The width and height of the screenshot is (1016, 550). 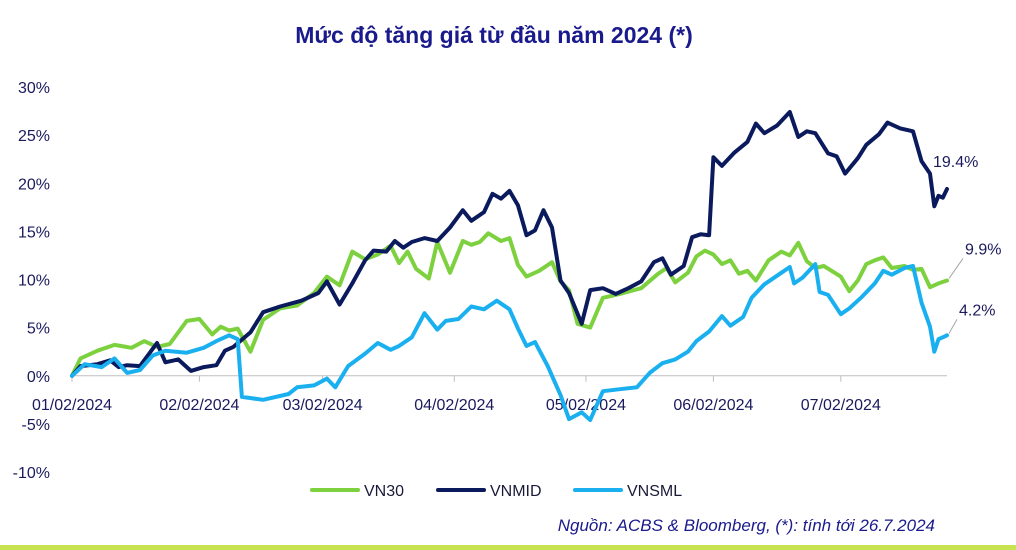 What do you see at coordinates (72, 405) in the screenshot?
I see `x-tick-label: 01/02/2024` at bounding box center [72, 405].